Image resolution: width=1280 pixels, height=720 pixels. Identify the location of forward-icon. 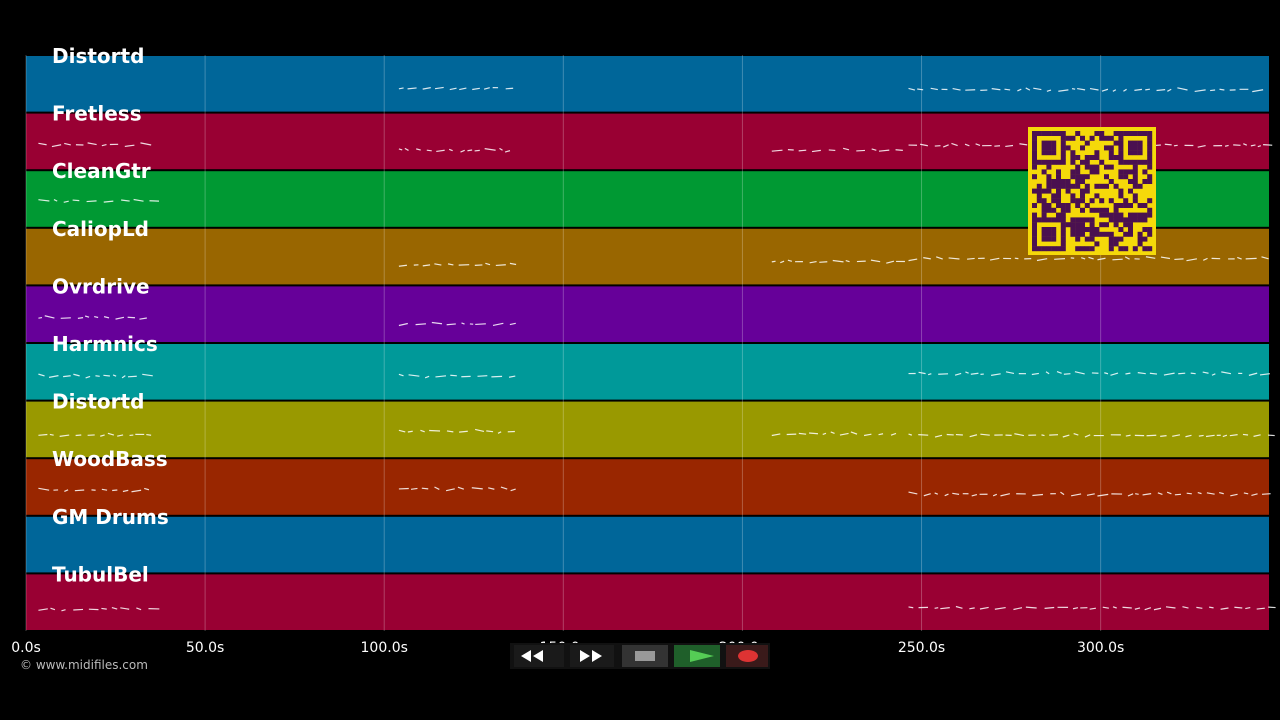
(591, 656).